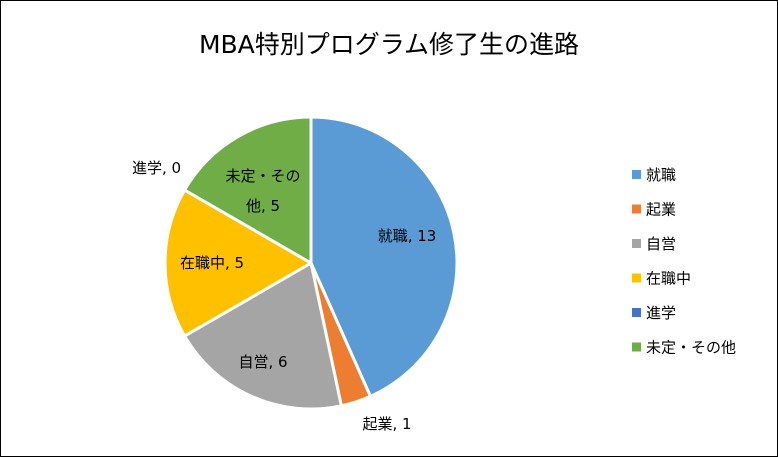 Image resolution: width=778 pixels, height=457 pixels. I want to click on data-label-3: 在職中, 5, so click(212, 263).